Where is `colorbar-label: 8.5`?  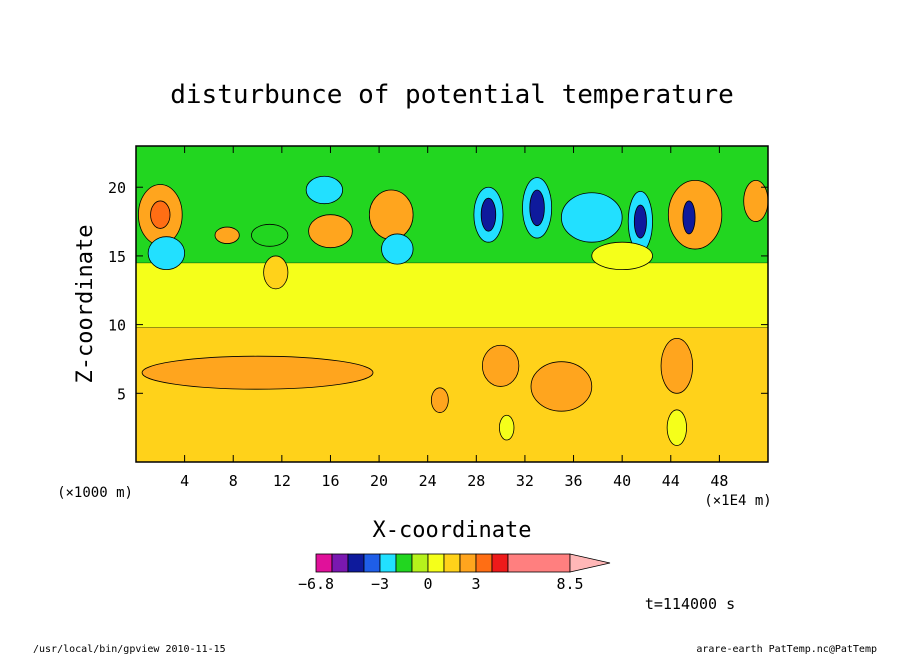 colorbar-label: 8.5 is located at coordinates (569, 584).